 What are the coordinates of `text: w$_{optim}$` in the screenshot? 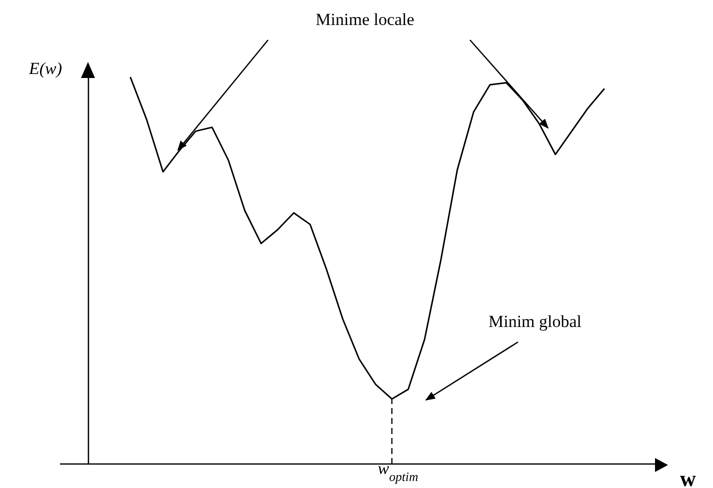 It's located at (398, 471).